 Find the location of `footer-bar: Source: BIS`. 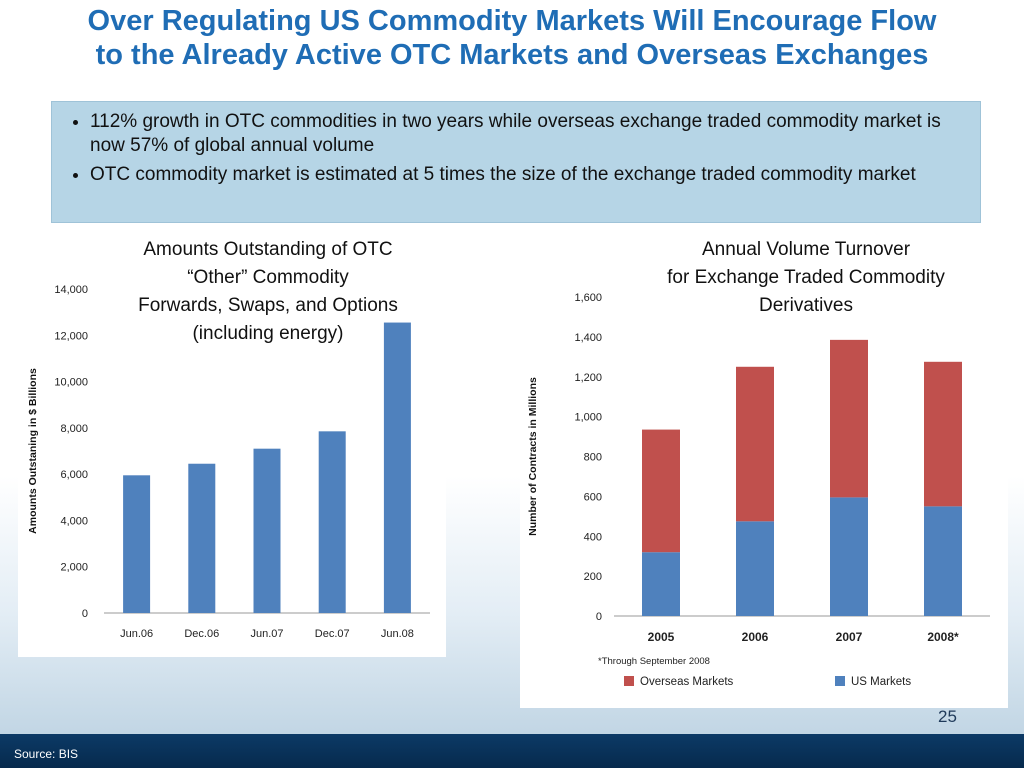

footer-bar: Source: BIS is located at coordinates (512, 751).